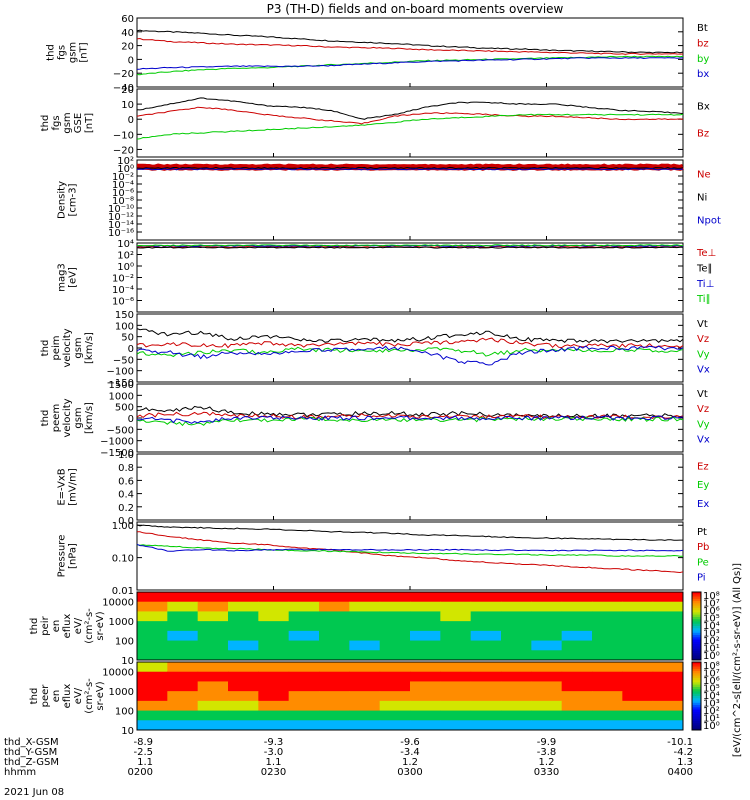 This screenshot has height=800, width=750. What do you see at coordinates (89, 626) in the screenshot?
I see `y-axis-label: (cm²-s-` at bounding box center [89, 626].